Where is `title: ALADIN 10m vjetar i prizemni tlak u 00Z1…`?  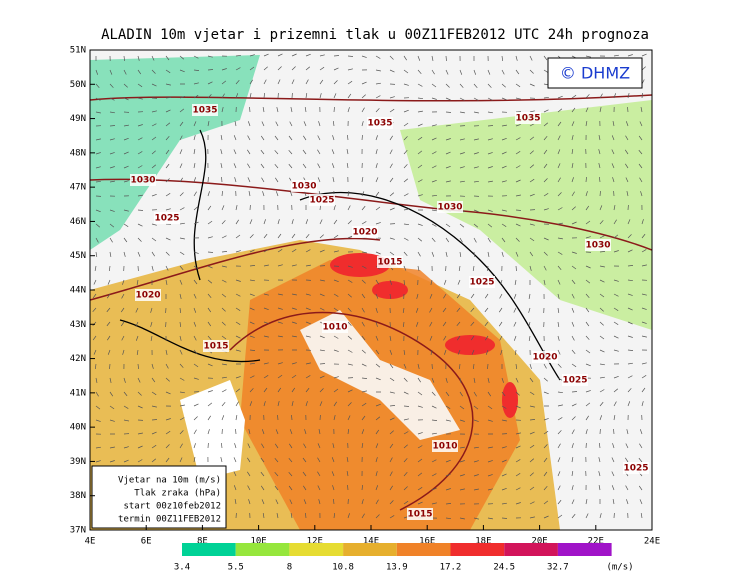 title: ALADIN 10m vjetar i prizemni tlak u 00Z1… is located at coordinates (375, 35).